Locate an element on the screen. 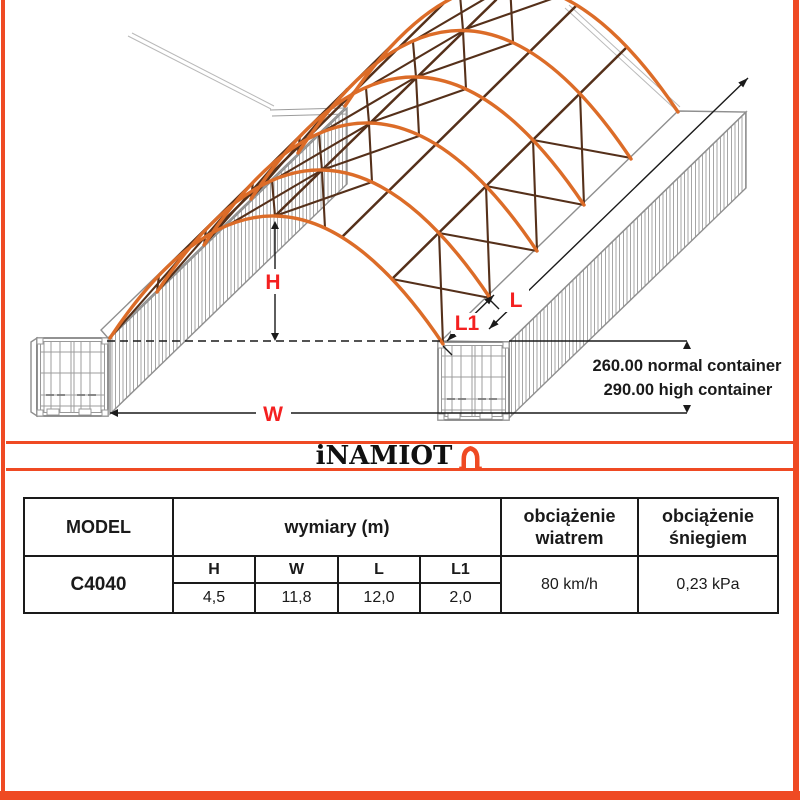 Image resolution: width=800 pixels, height=800 pixels. dim-value-w: 11,8 is located at coordinates (296, 598).